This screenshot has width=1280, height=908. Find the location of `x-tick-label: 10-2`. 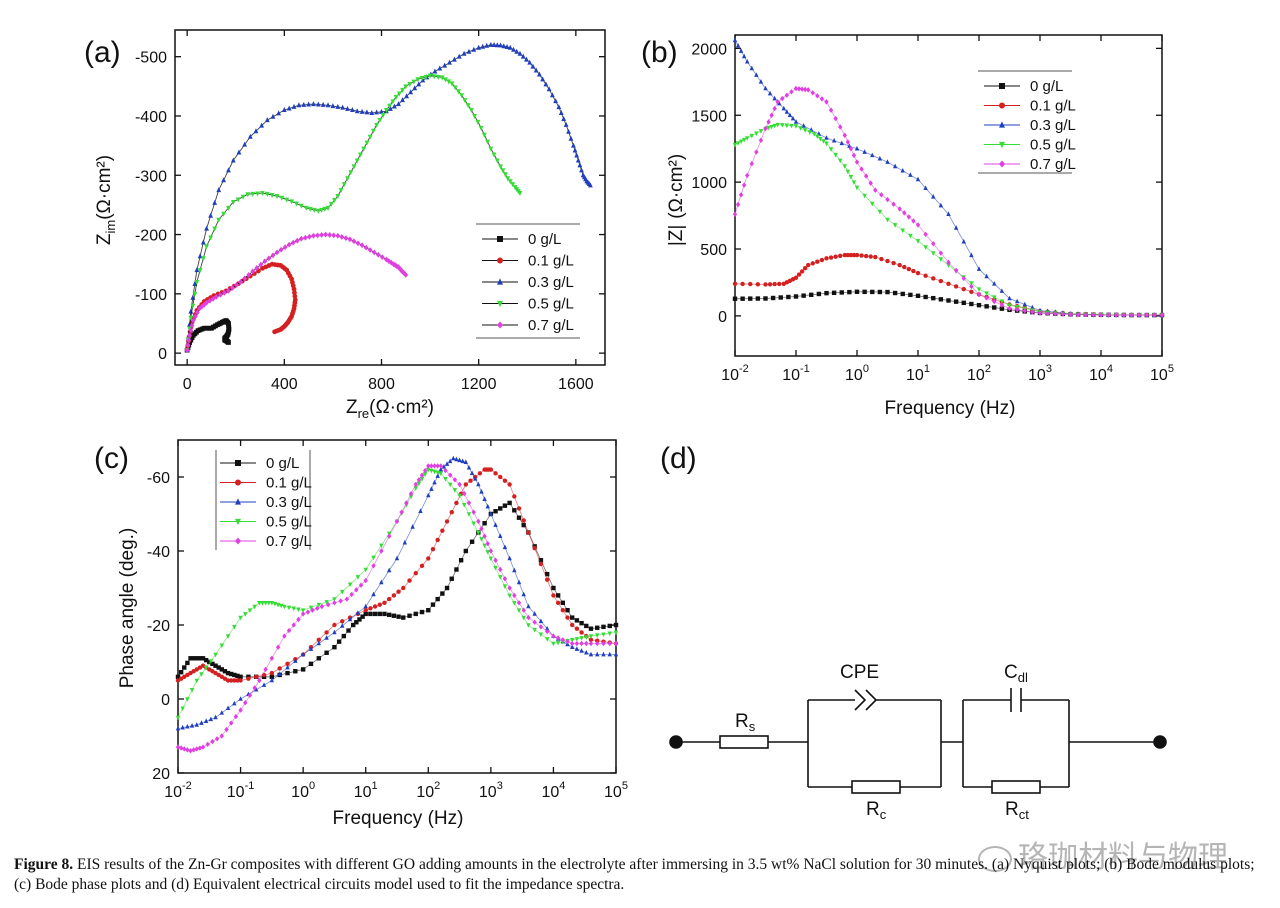

x-tick-label: 10-2 is located at coordinates (178, 790).